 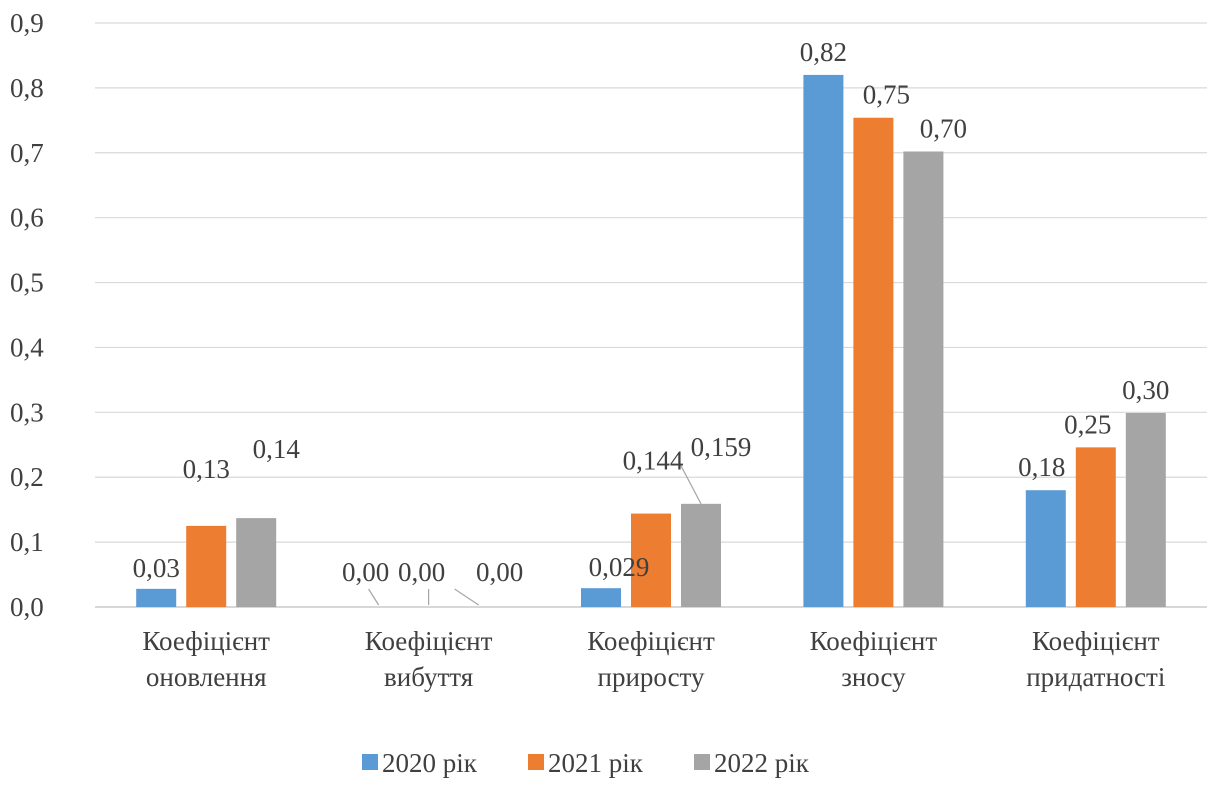 I want to click on data-label: 0,75, so click(x=886, y=95).